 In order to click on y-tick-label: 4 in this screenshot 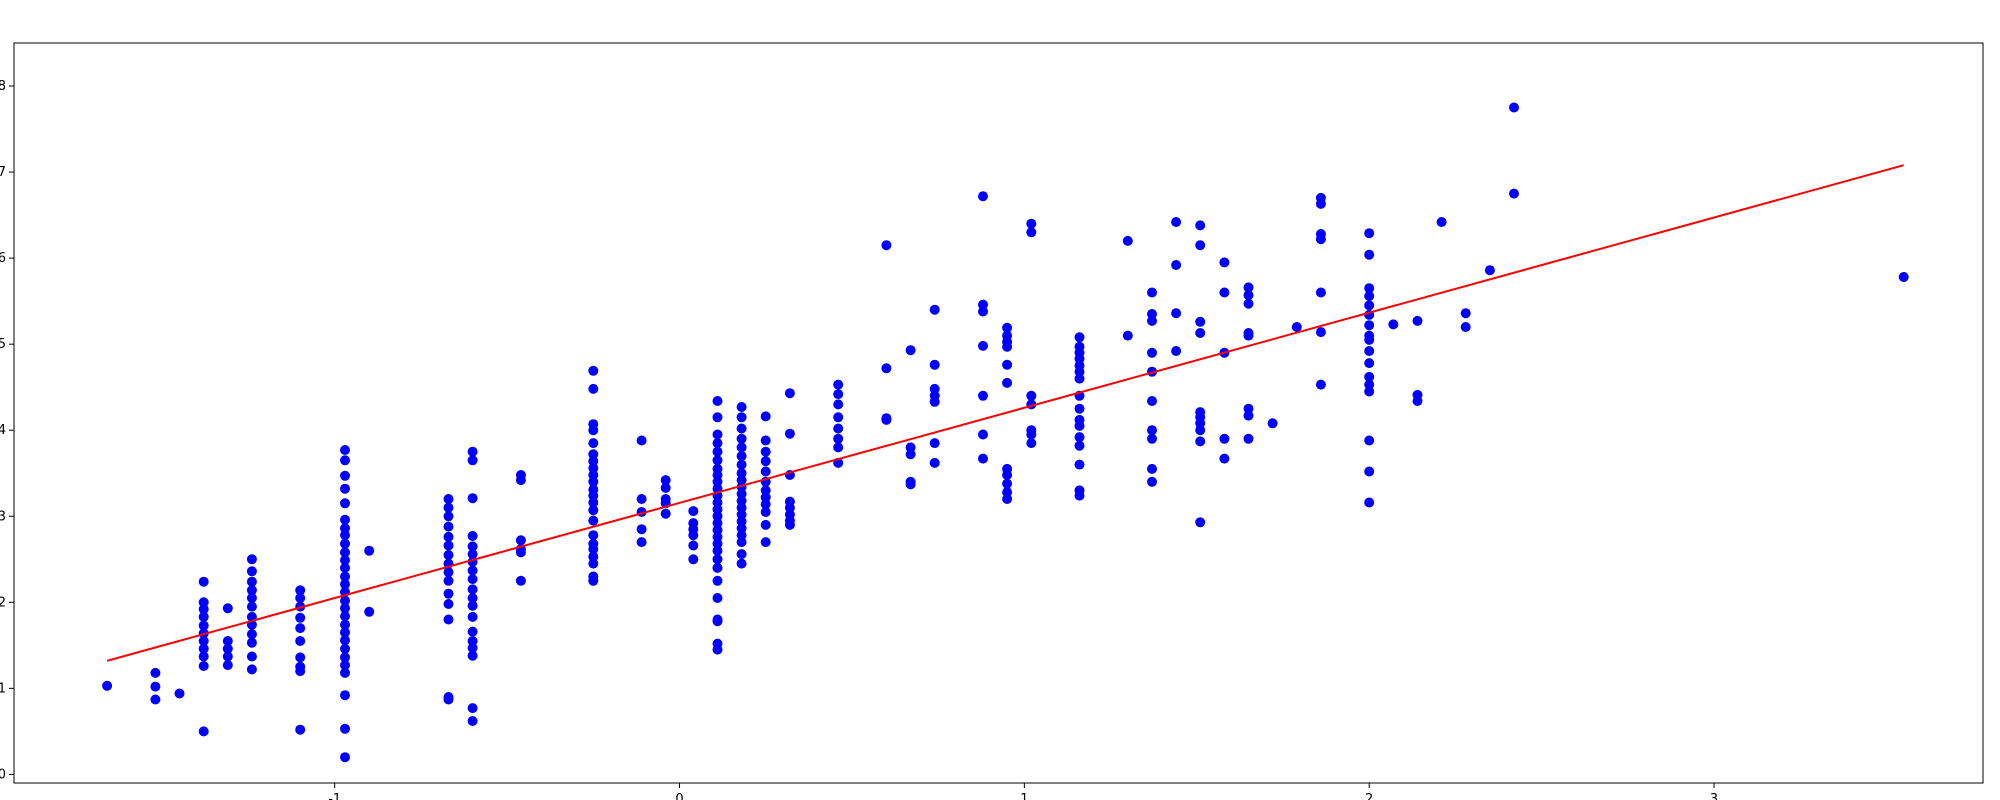, I will do `click(3, 430)`.